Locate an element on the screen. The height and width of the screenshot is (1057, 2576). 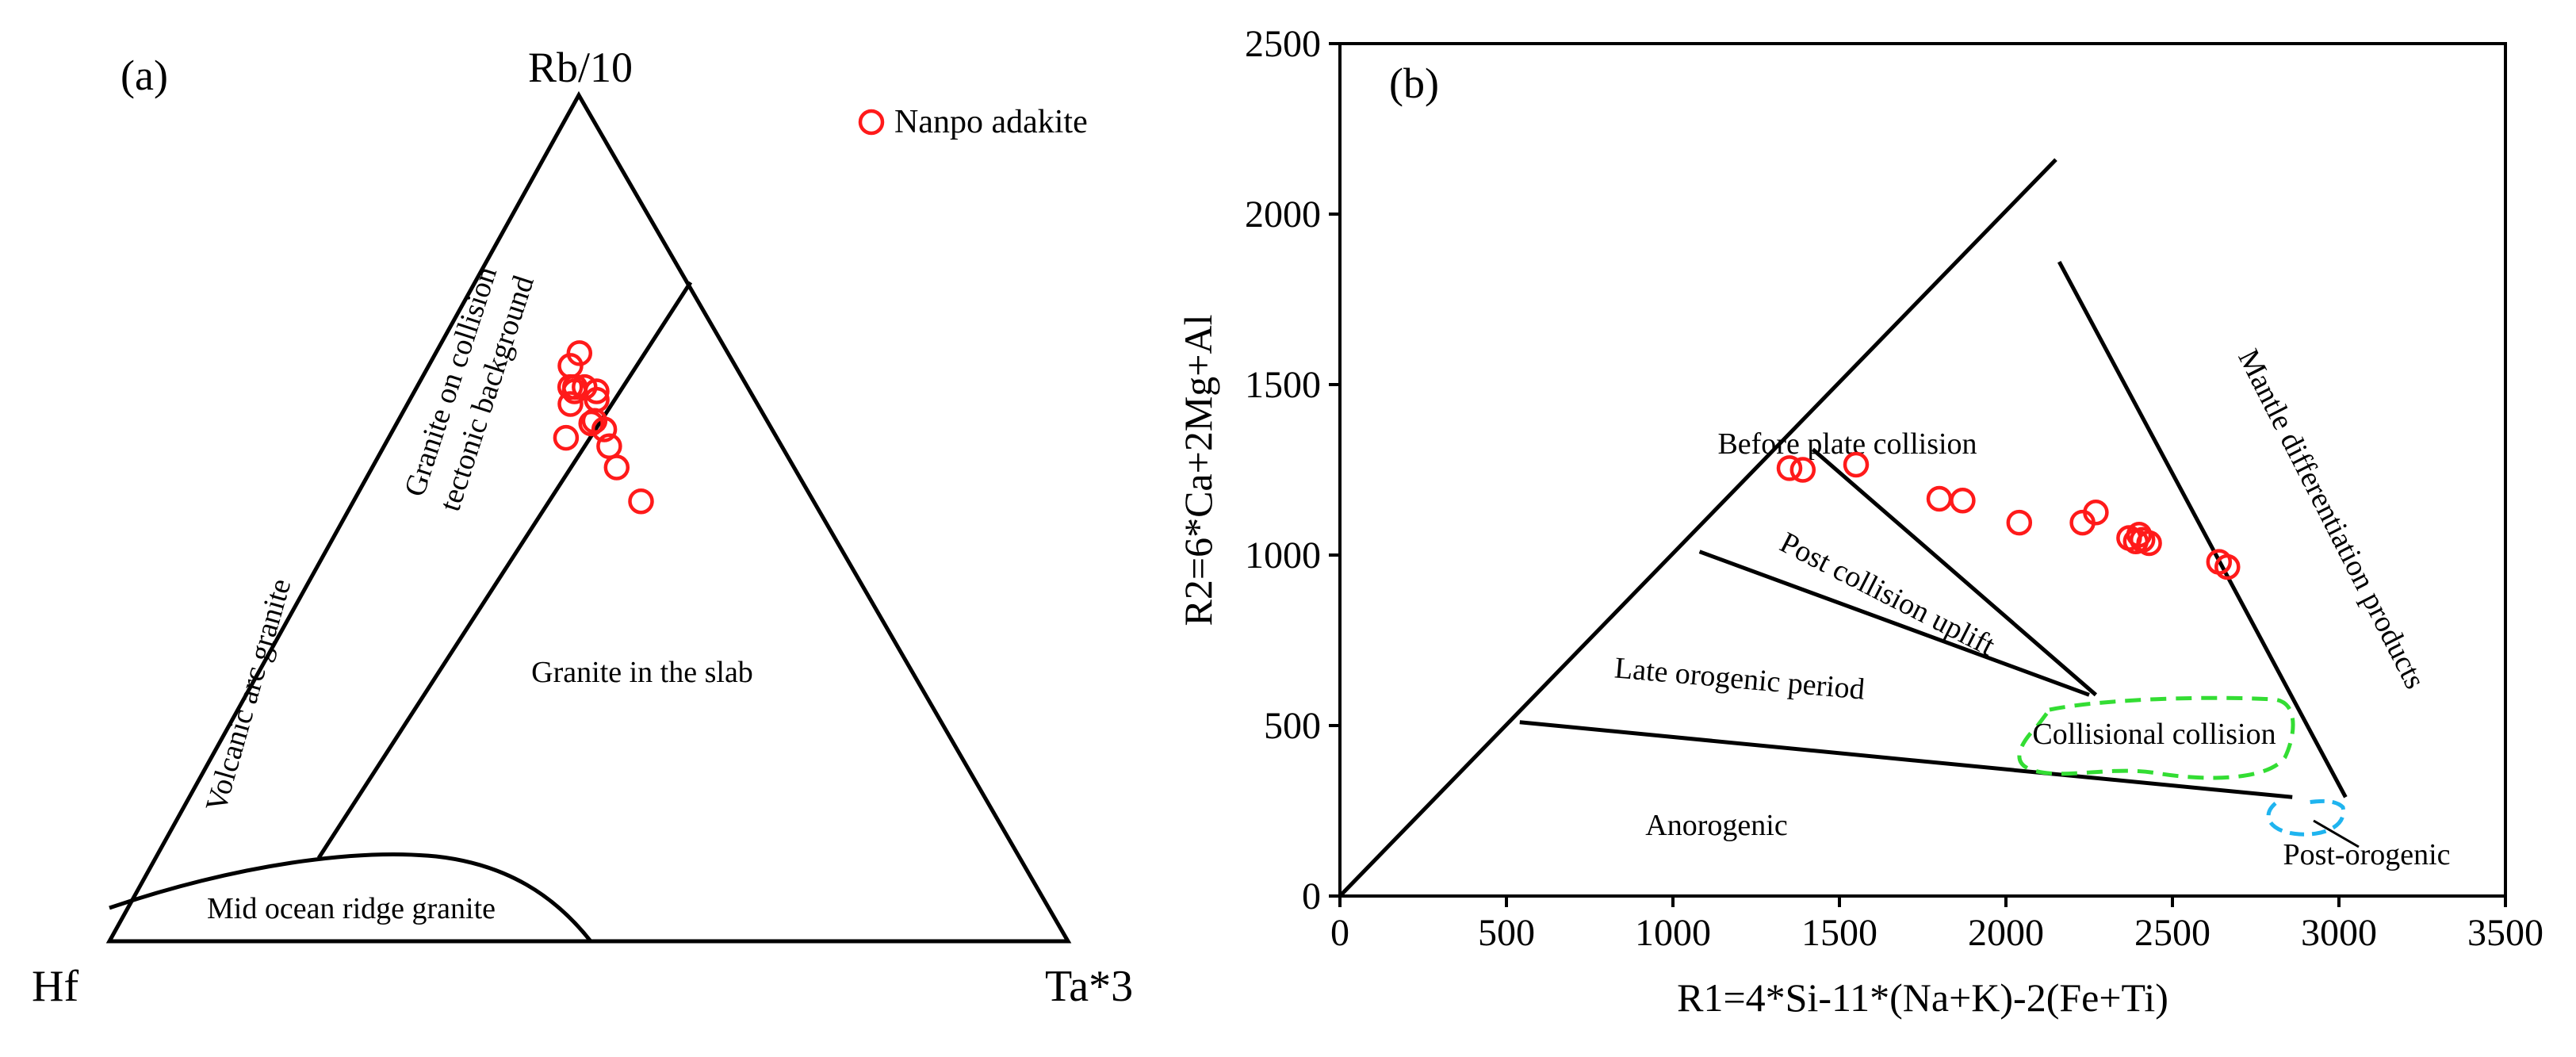
x-tick-label-1: 500 is located at coordinates (1506, 933).